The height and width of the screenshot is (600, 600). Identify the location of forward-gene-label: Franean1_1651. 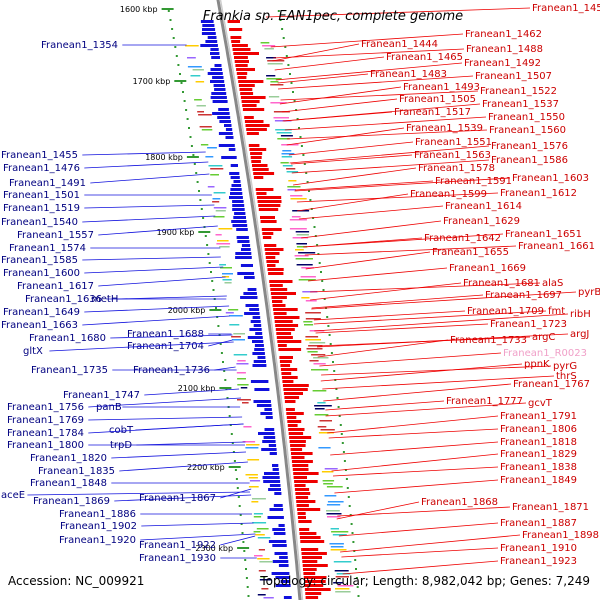
(543, 234).